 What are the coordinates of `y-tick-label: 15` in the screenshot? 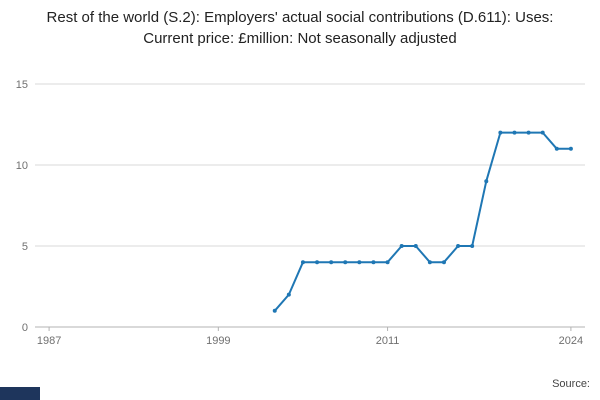 It's located at (22, 85).